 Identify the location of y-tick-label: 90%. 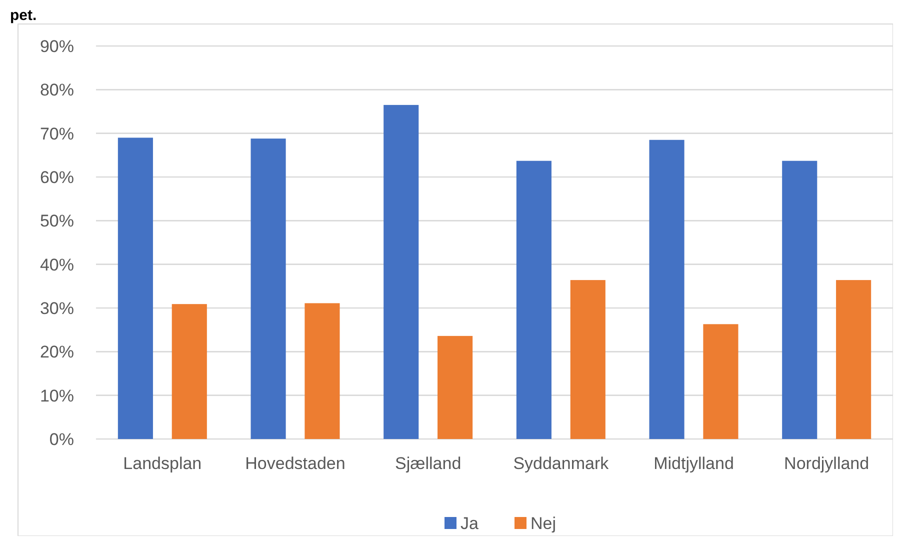
(57, 46).